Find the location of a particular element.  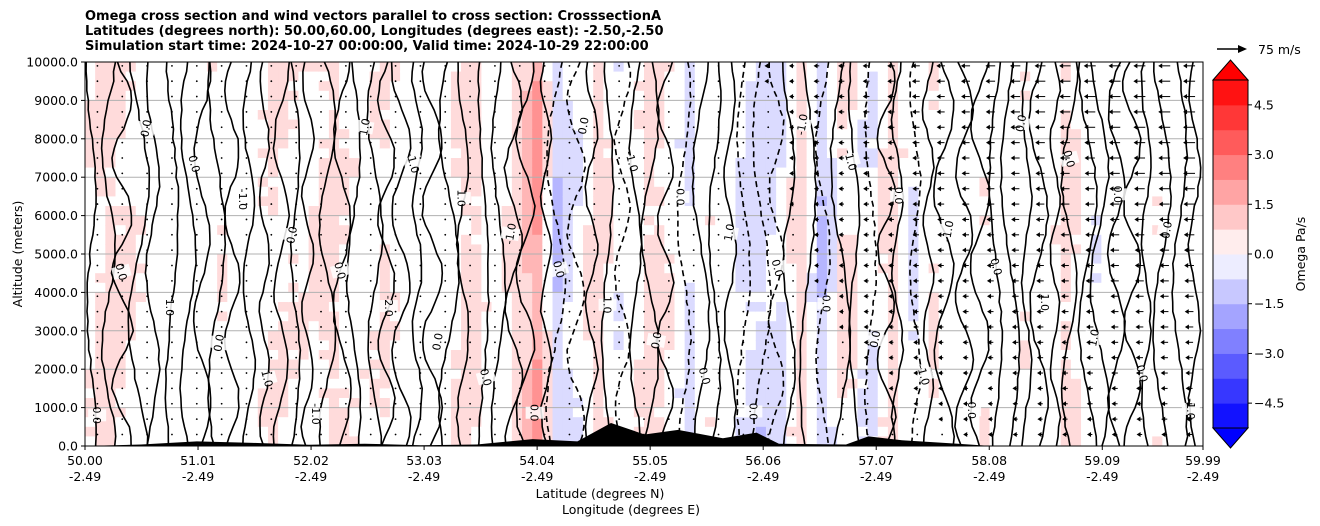

contour-line-positive is located at coordinates (730, 254).